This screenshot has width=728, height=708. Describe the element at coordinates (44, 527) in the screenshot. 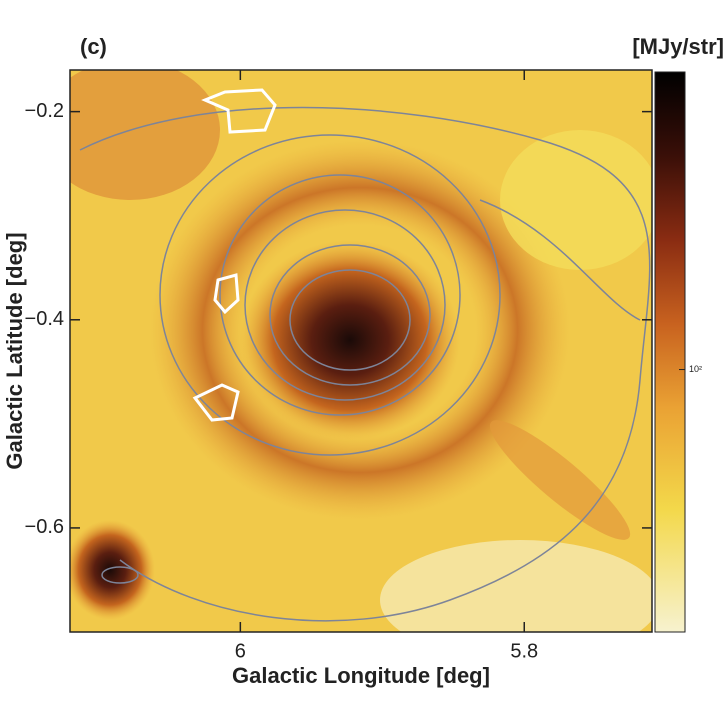

I see `y-tick-label: −0.6` at that location.